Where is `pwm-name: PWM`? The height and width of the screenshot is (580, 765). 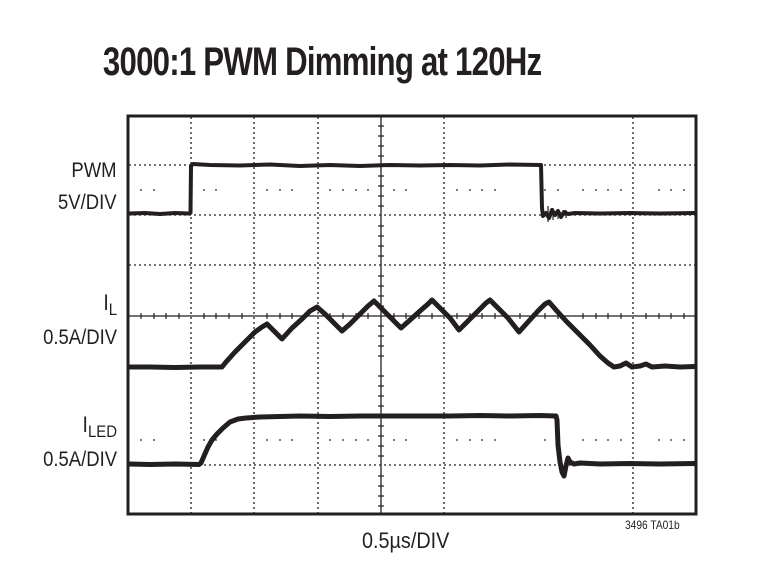 pwm-name: PWM is located at coordinates (94, 170).